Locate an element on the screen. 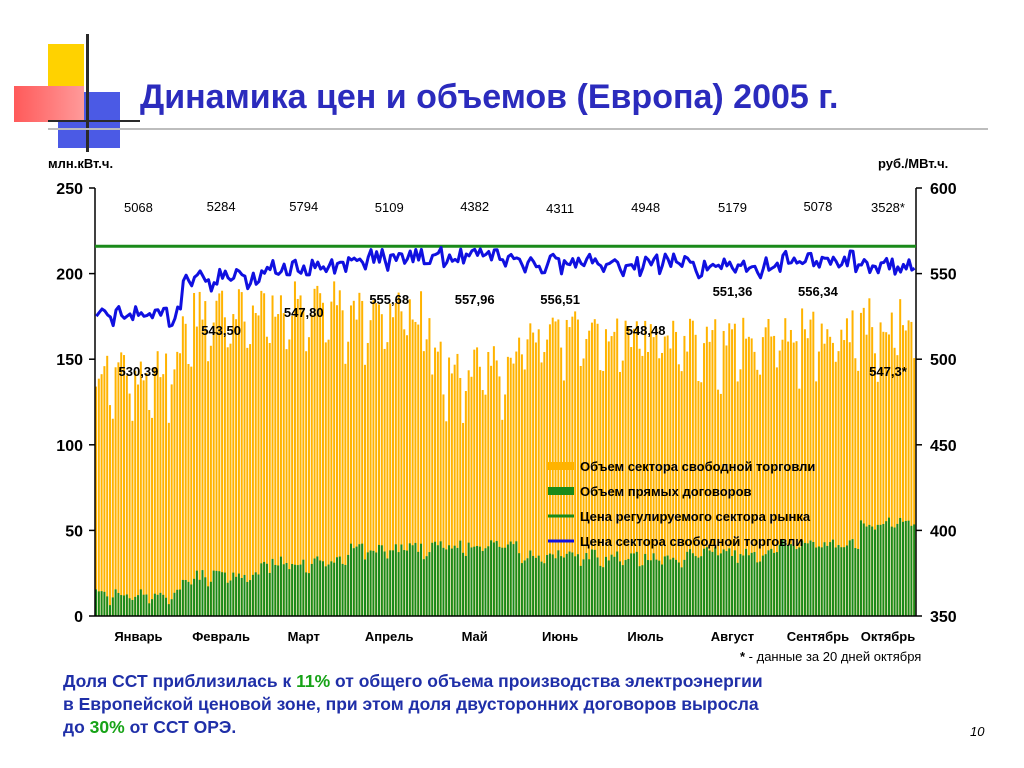 This screenshot has height=768, width=1024. monthly-avg-price-label: 548,48 is located at coordinates (646, 330).